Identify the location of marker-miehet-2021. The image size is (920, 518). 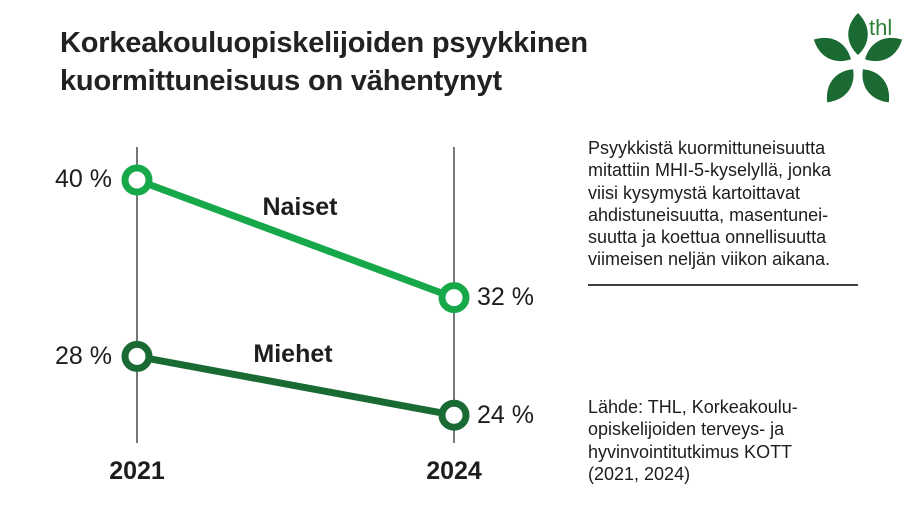
(137, 356).